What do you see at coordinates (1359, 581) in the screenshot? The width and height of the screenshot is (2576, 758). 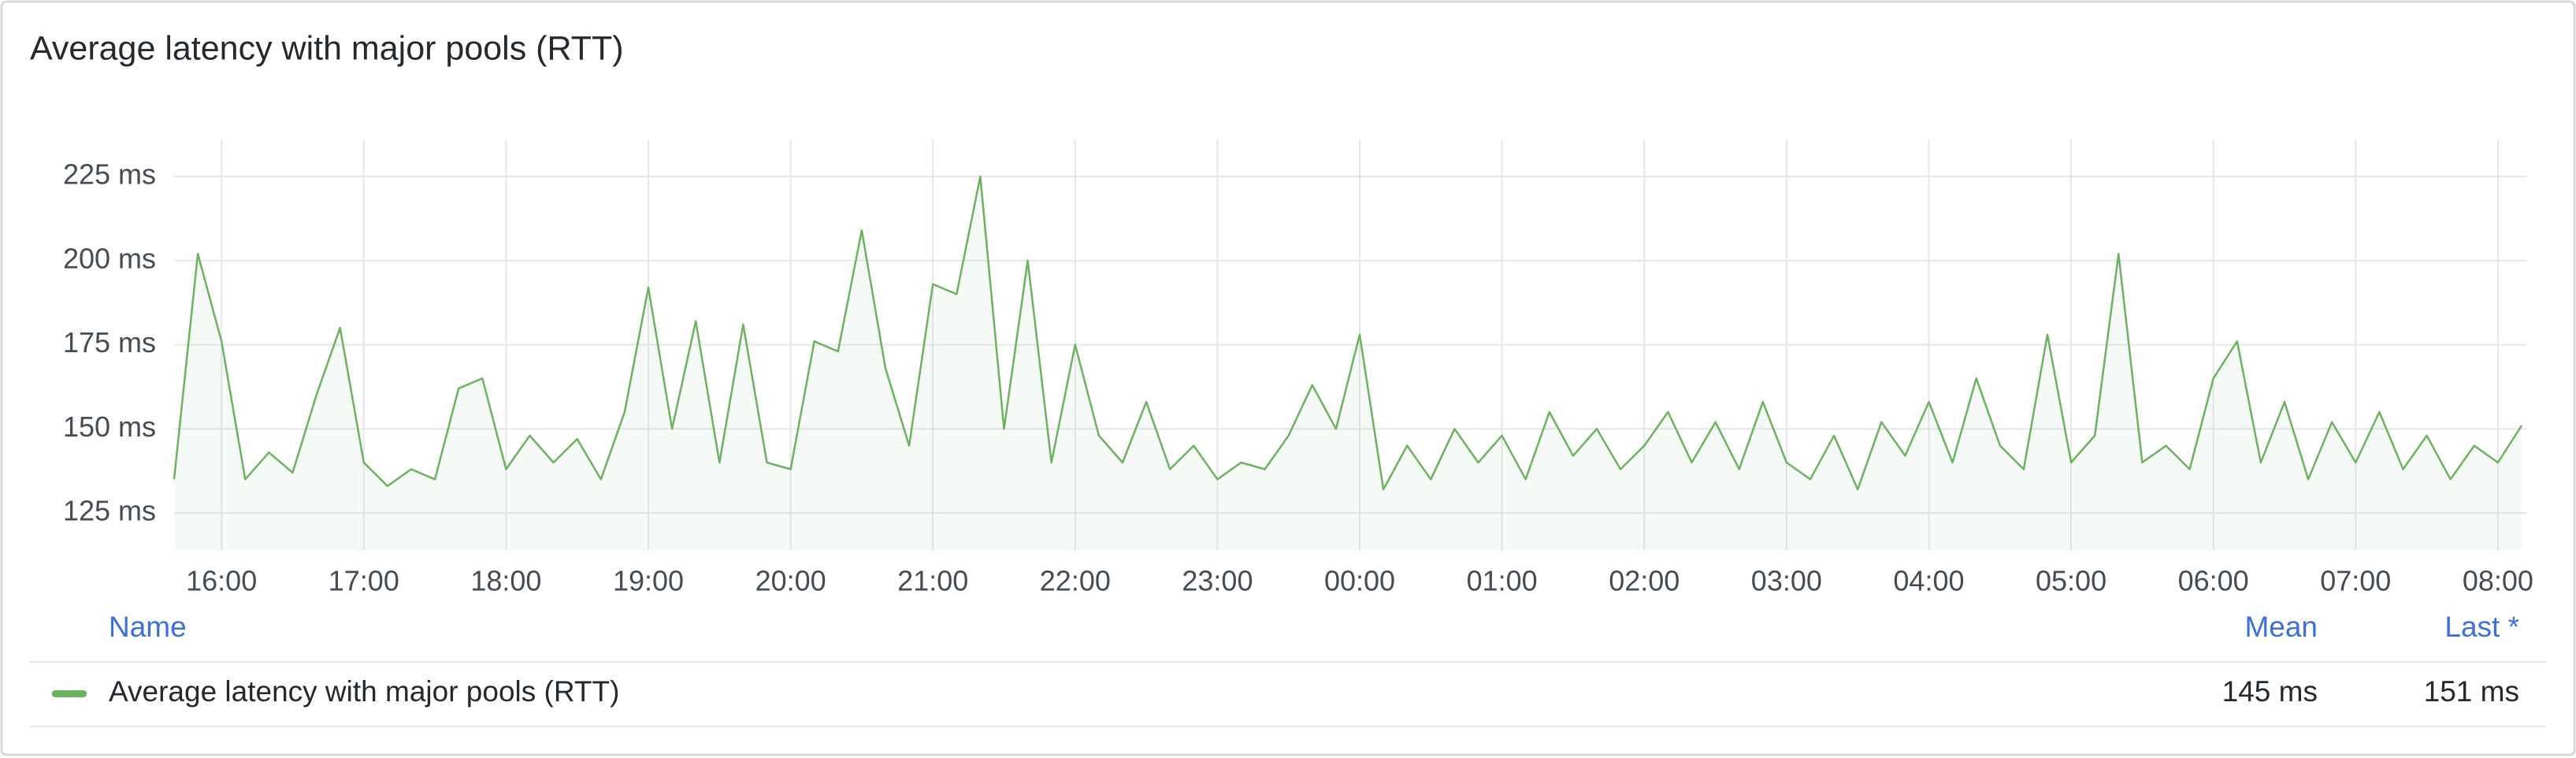 I see `x-tick-label: 00:00` at bounding box center [1359, 581].